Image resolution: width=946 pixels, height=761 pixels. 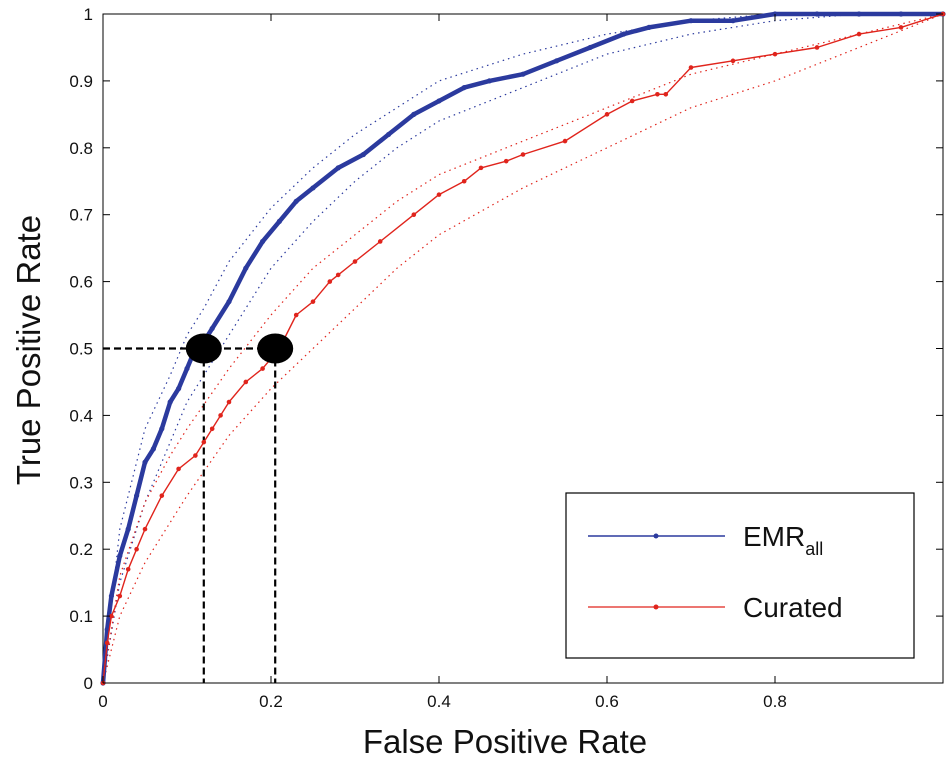 What do you see at coordinates (88, 14) in the screenshot?
I see `y-tick-label-10: 1` at bounding box center [88, 14].